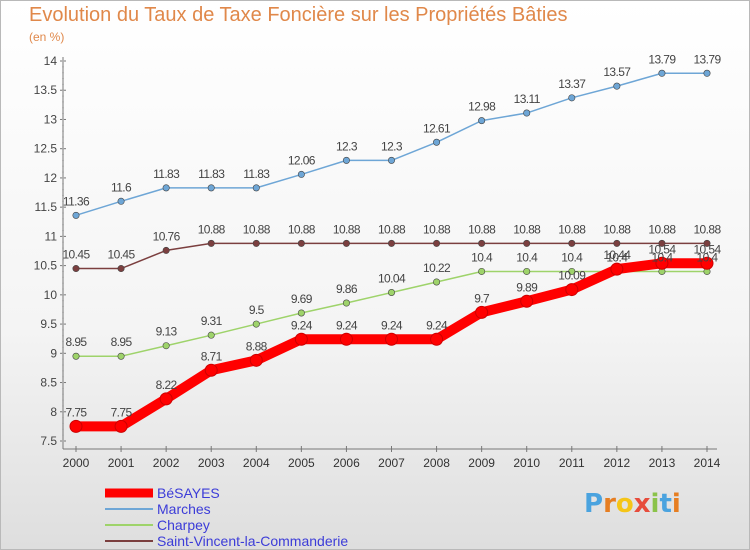  I want to click on x-tick-label: 2005, so click(301, 463).